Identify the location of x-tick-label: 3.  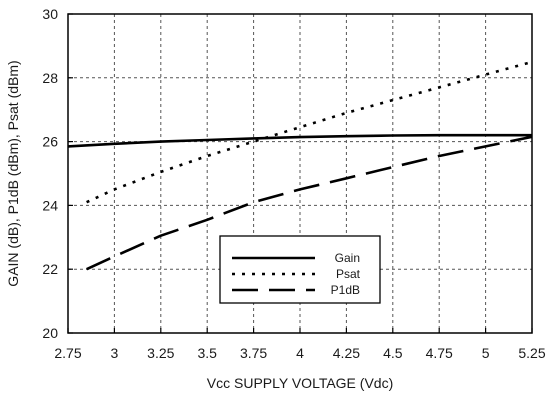
(115, 353).